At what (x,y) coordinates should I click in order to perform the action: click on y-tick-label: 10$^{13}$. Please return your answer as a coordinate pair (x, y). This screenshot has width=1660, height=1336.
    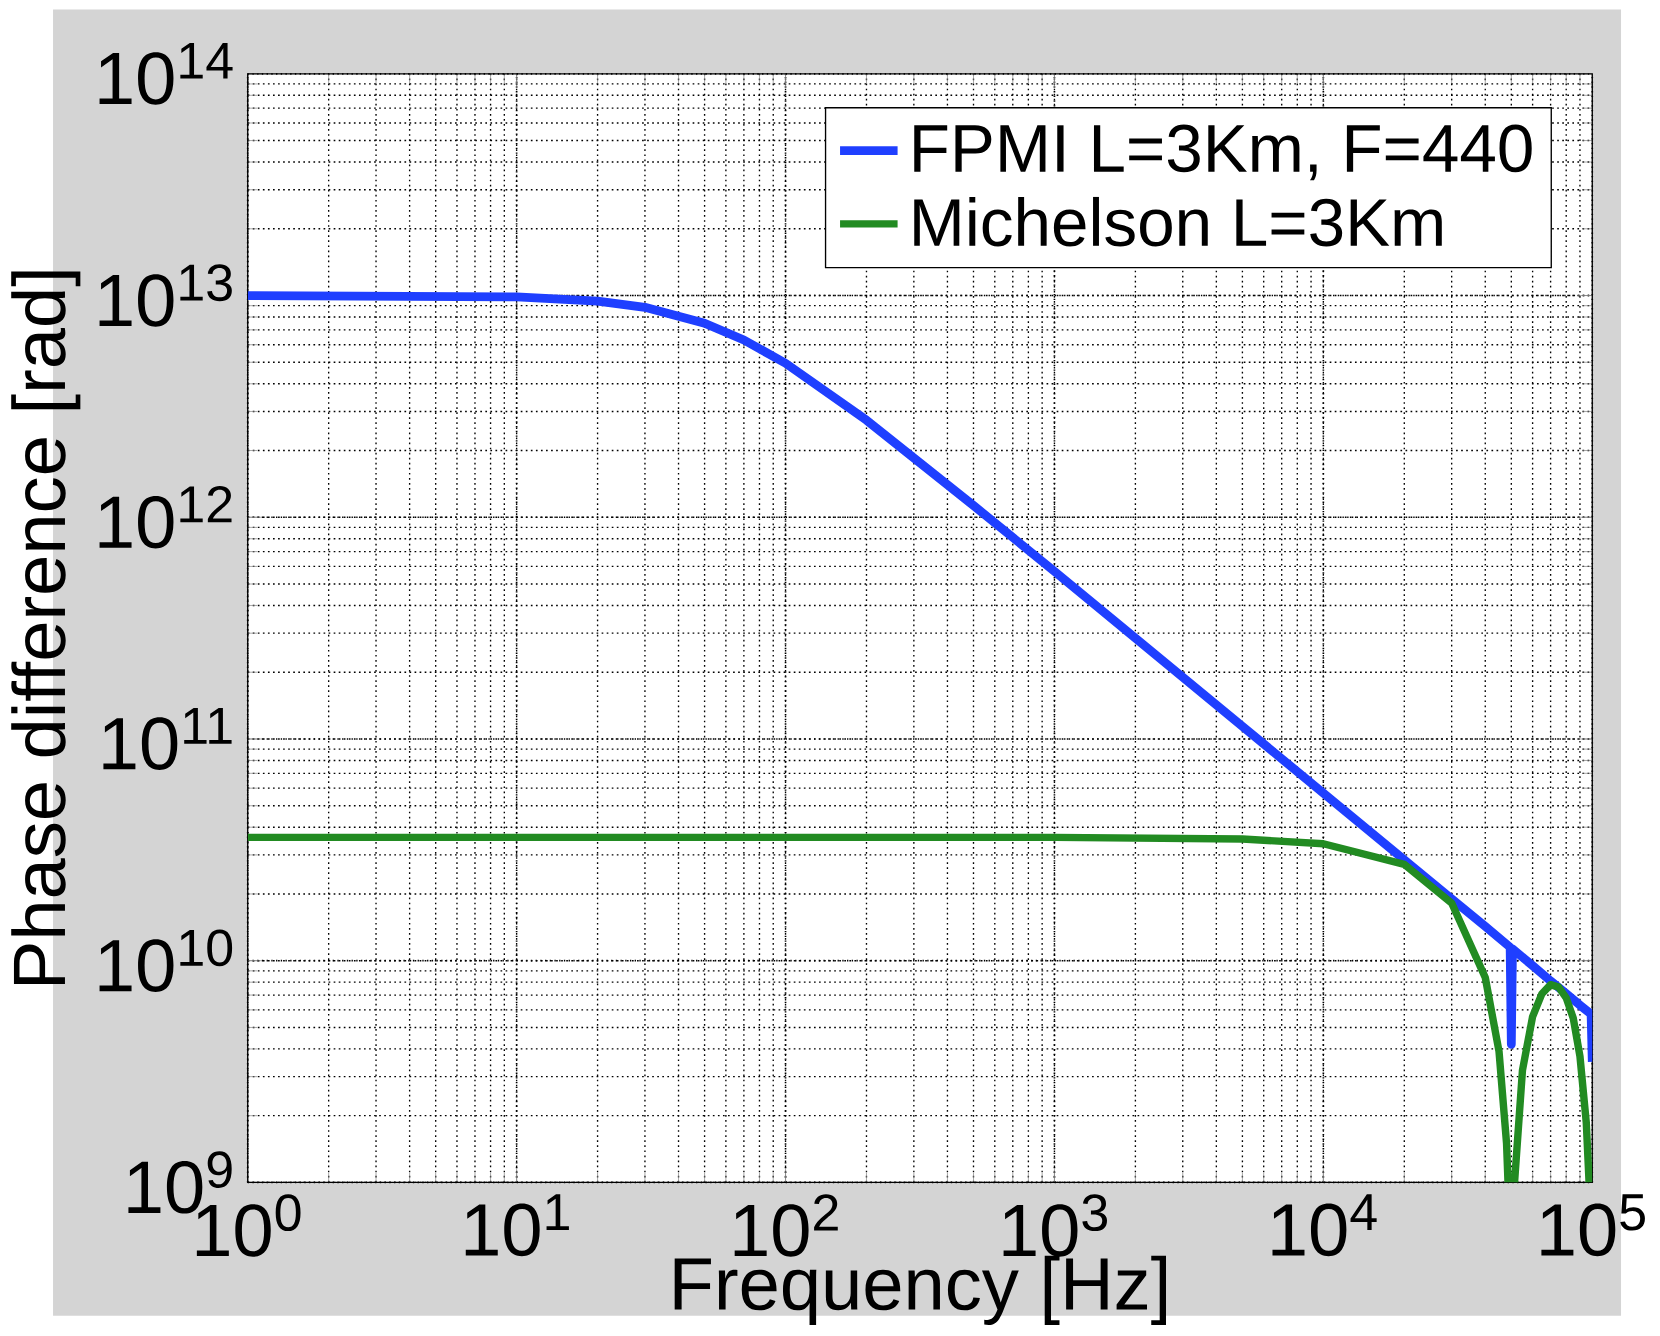
    Looking at the image, I should click on (165, 295).